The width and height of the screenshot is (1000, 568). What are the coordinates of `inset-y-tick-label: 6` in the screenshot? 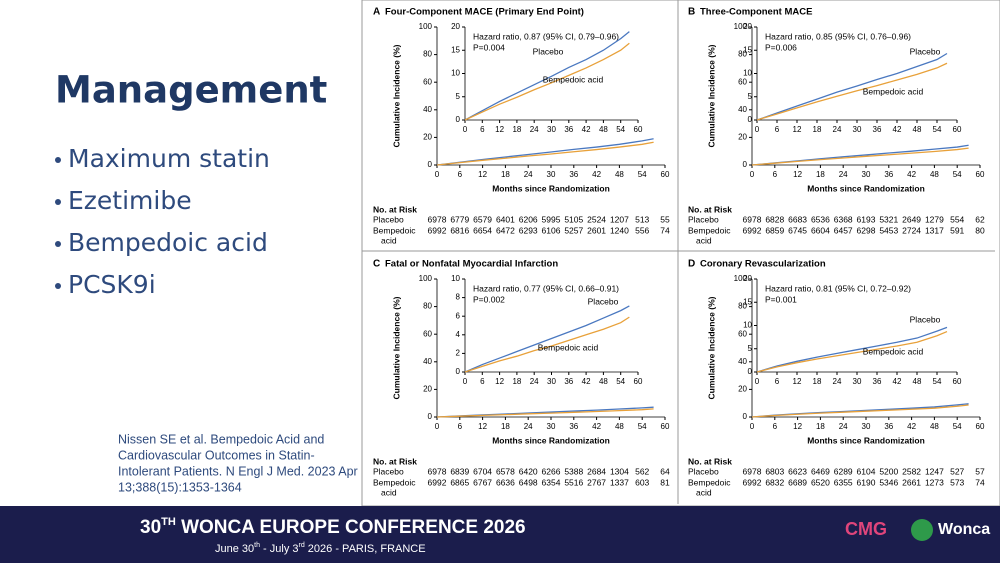 It's located at (458, 315).